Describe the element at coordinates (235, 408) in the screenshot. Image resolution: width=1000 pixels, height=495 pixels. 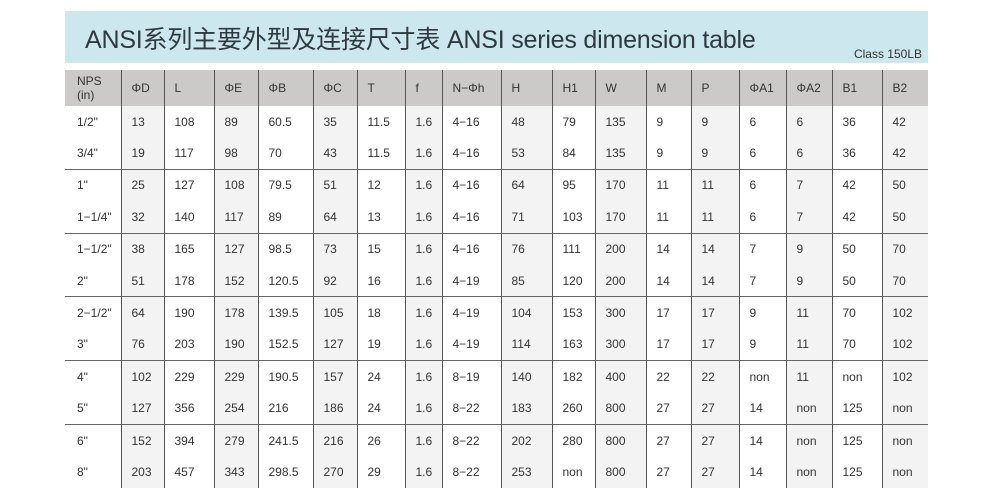
I see `table-cell: 254` at that location.